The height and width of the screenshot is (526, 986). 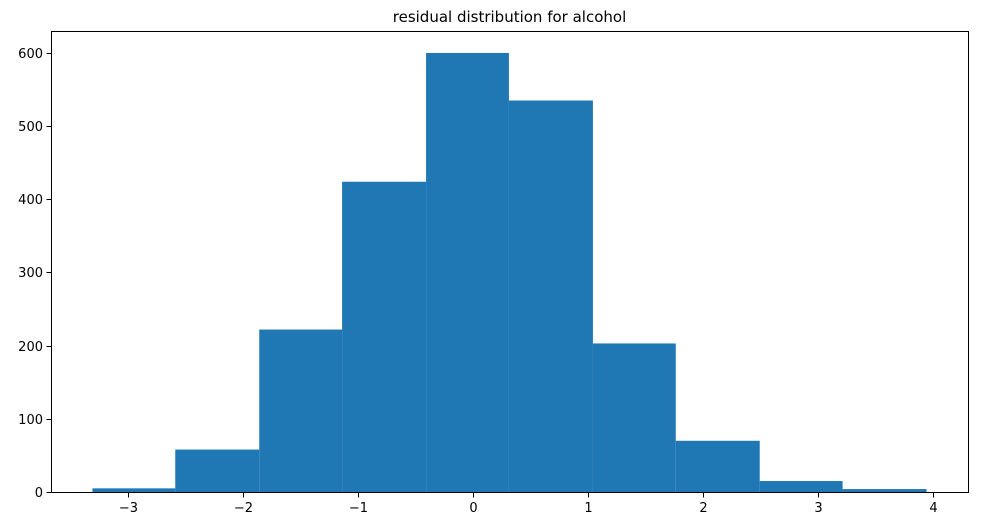 What do you see at coordinates (933, 508) in the screenshot?
I see `x-tick-label-7: 4` at bounding box center [933, 508].